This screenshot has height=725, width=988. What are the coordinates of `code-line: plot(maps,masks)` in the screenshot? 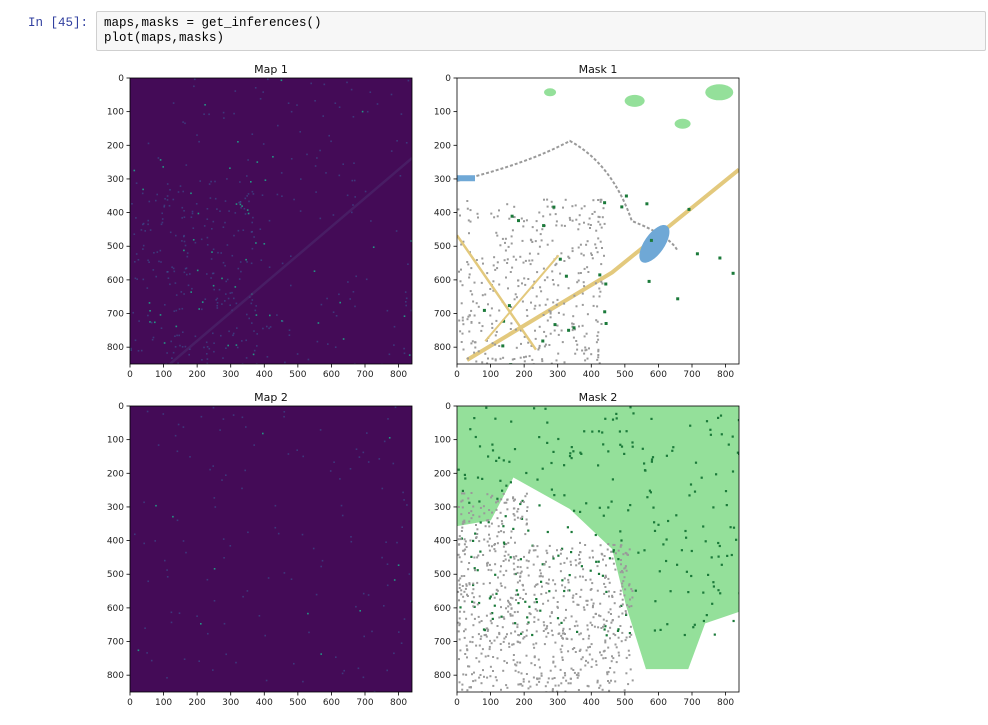 It's located at (164, 38).